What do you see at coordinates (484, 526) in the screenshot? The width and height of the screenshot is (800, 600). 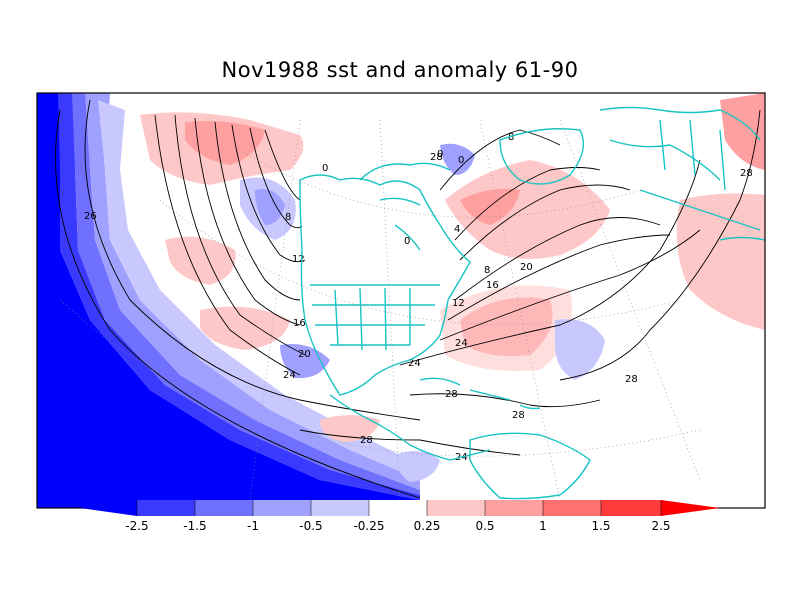 I see `colorbar-label: 0.5` at bounding box center [484, 526].